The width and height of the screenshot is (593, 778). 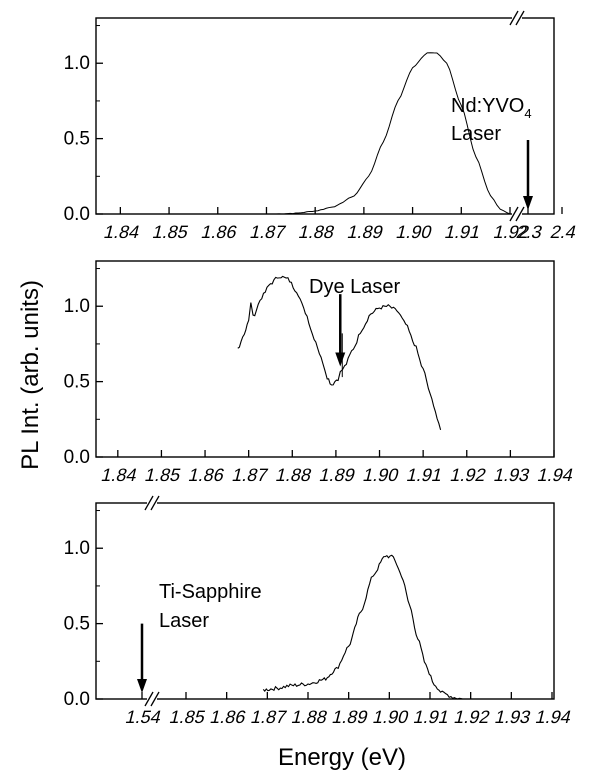 I want to click on x-tick-label: 2.3, so click(x=530, y=231).